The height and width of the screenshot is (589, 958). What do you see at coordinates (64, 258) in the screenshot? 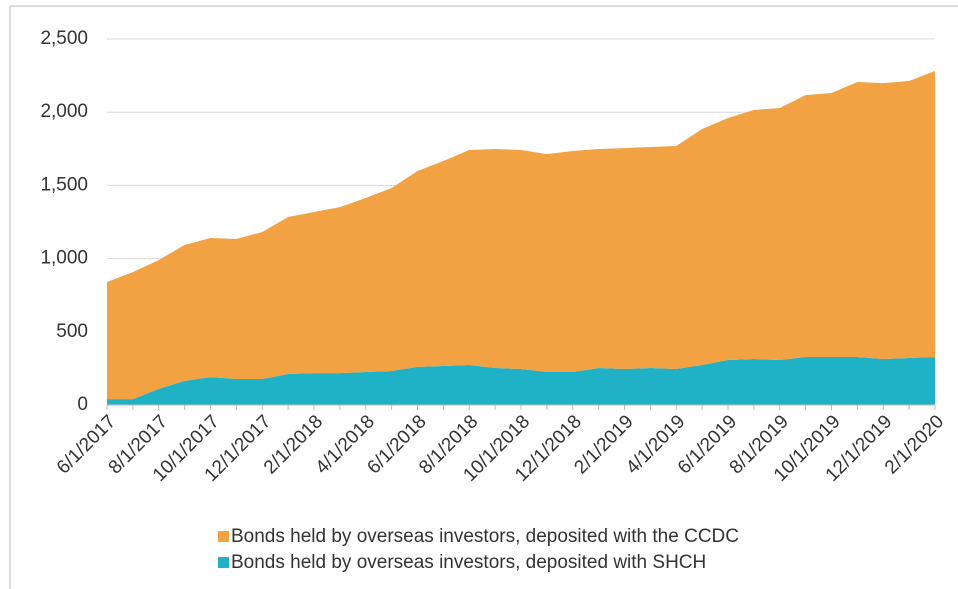
I see `y-tick-label: 1,000` at bounding box center [64, 258].